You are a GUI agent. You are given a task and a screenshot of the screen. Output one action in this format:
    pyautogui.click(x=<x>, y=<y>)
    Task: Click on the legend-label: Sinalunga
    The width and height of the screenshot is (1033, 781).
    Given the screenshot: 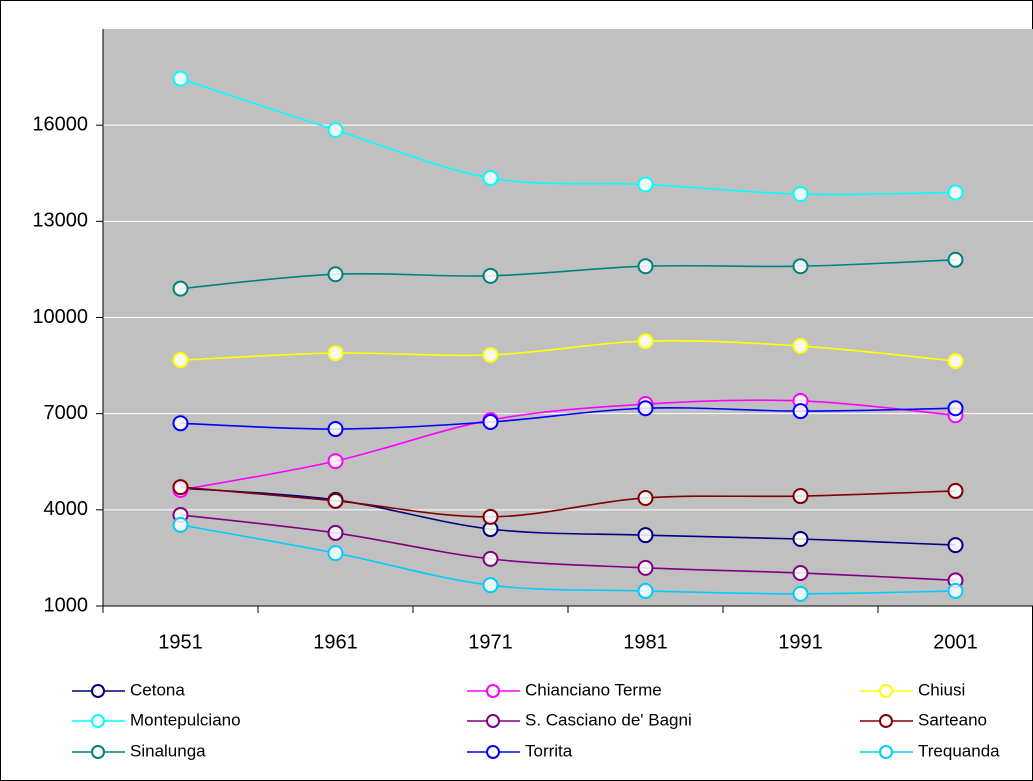 What is the action you would take?
    pyautogui.click(x=168, y=750)
    